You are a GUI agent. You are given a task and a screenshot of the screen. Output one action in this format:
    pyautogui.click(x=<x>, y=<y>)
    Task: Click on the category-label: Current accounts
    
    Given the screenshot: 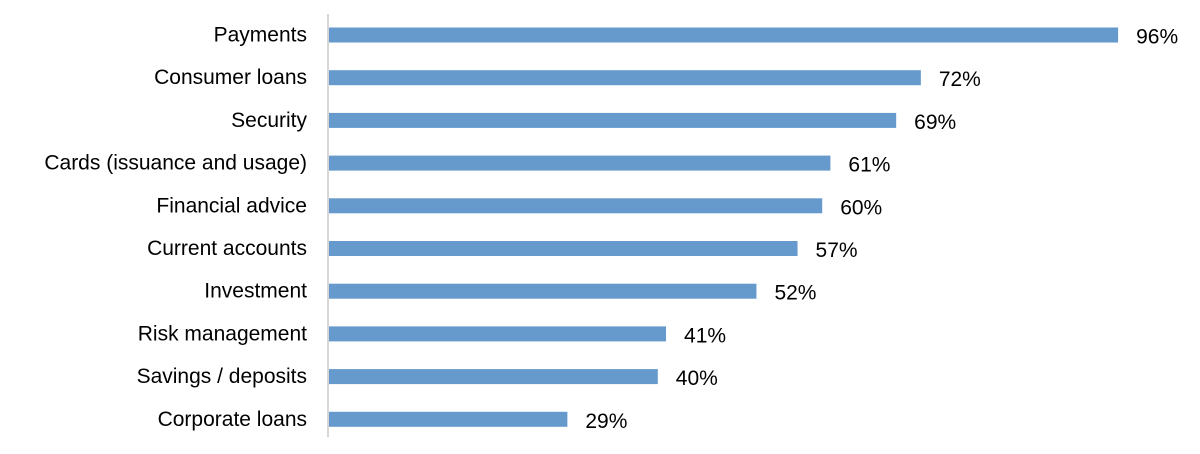 What is the action you would take?
    pyautogui.click(x=227, y=248)
    